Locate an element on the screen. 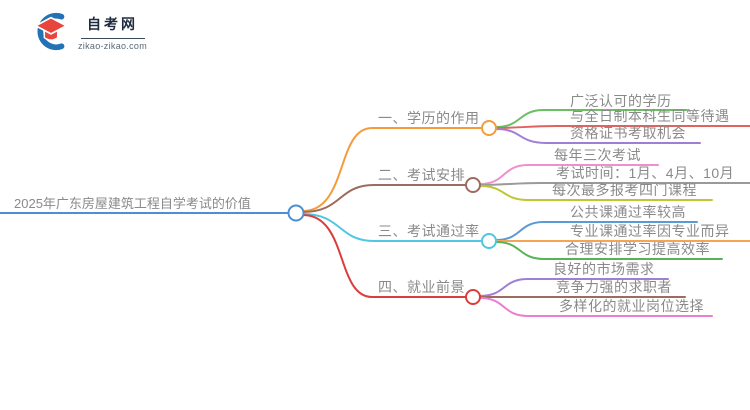 The height and width of the screenshot is (410, 750). leaf-2-2-connector is located at coordinates (614, 184).